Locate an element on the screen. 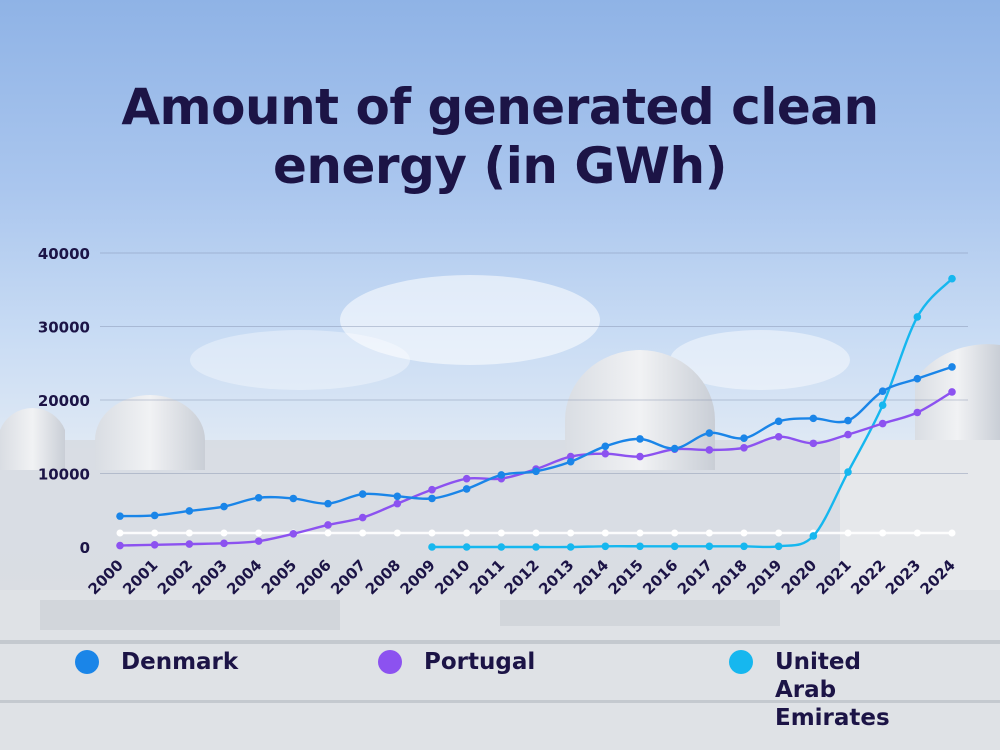  legend-item-denmark: Denmark is located at coordinates (173, 662).